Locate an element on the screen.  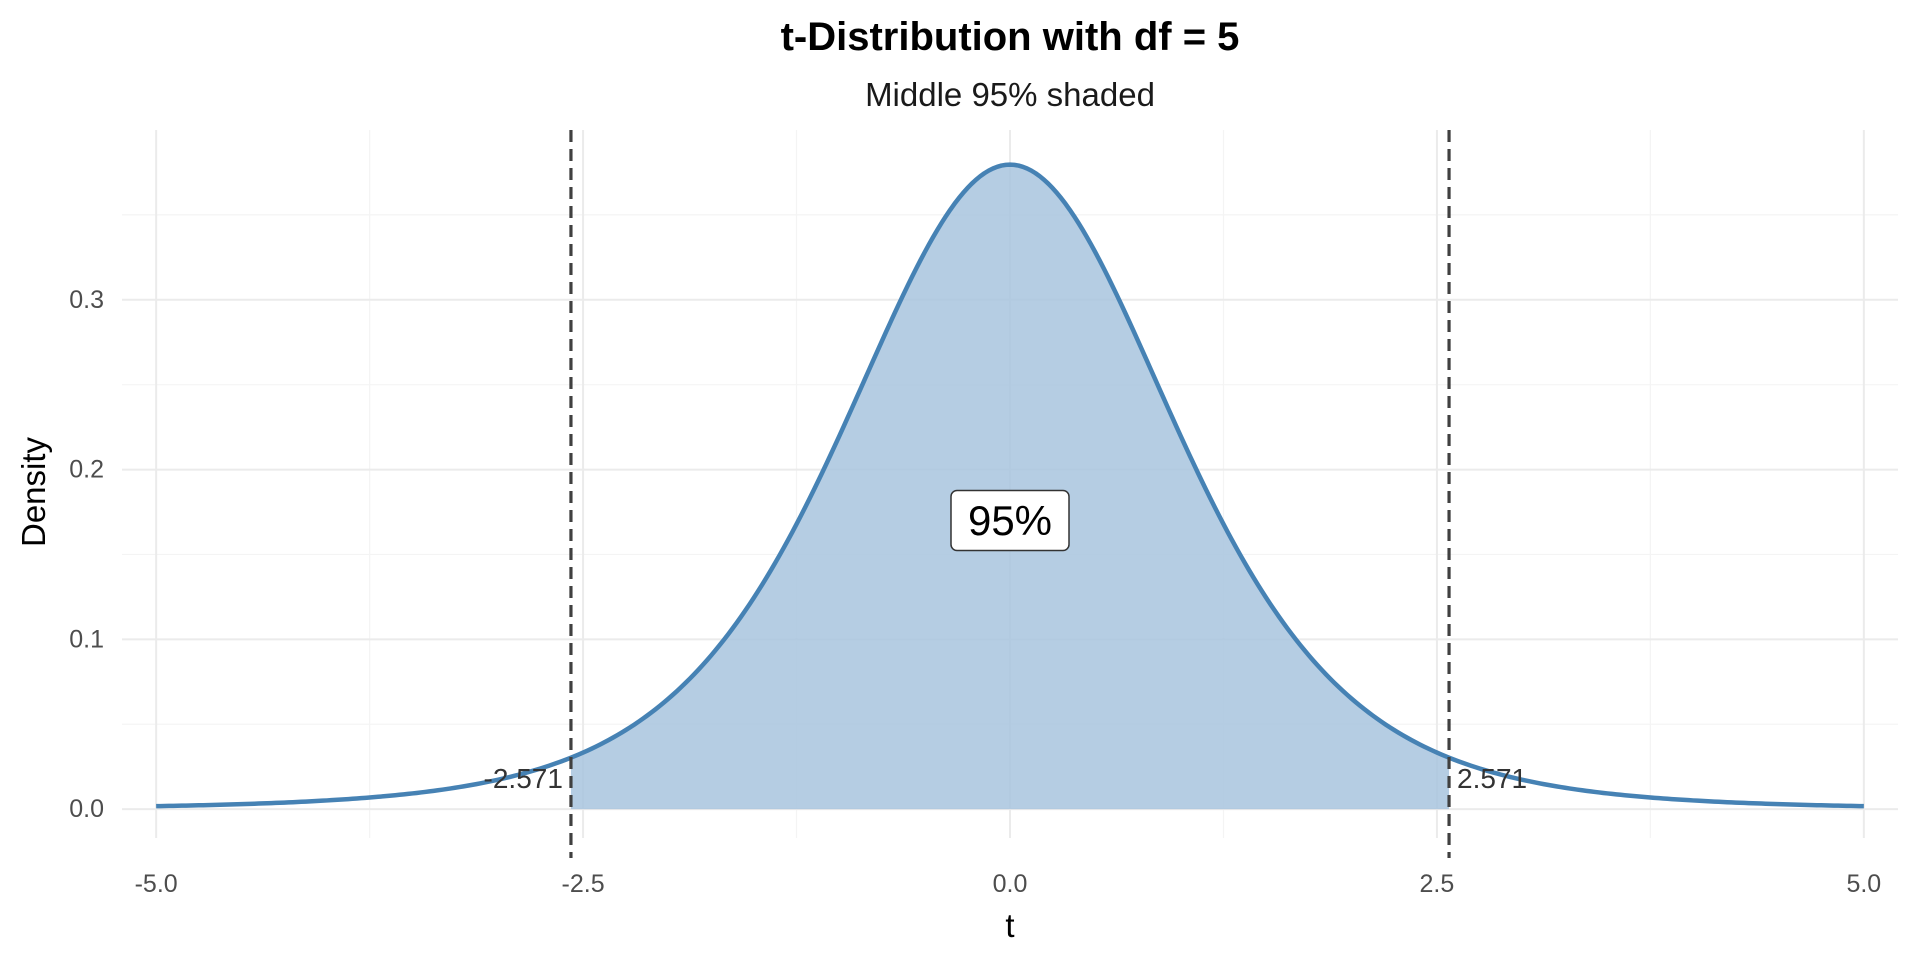
y-axis-ticks: 0.0 0.1 0.2 0.3 is located at coordinates (86, 554).